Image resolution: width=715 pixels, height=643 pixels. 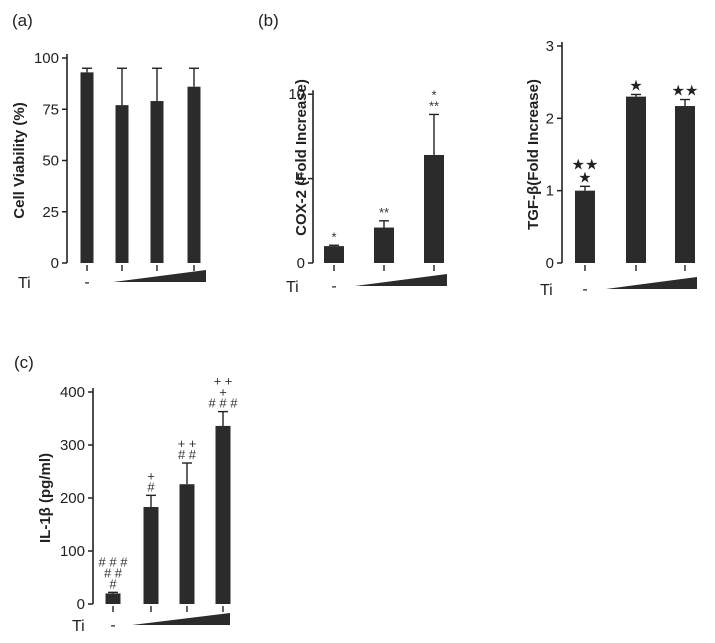 What do you see at coordinates (72, 498) in the screenshot?
I see `y-tick-label: 200` at bounding box center [72, 498].